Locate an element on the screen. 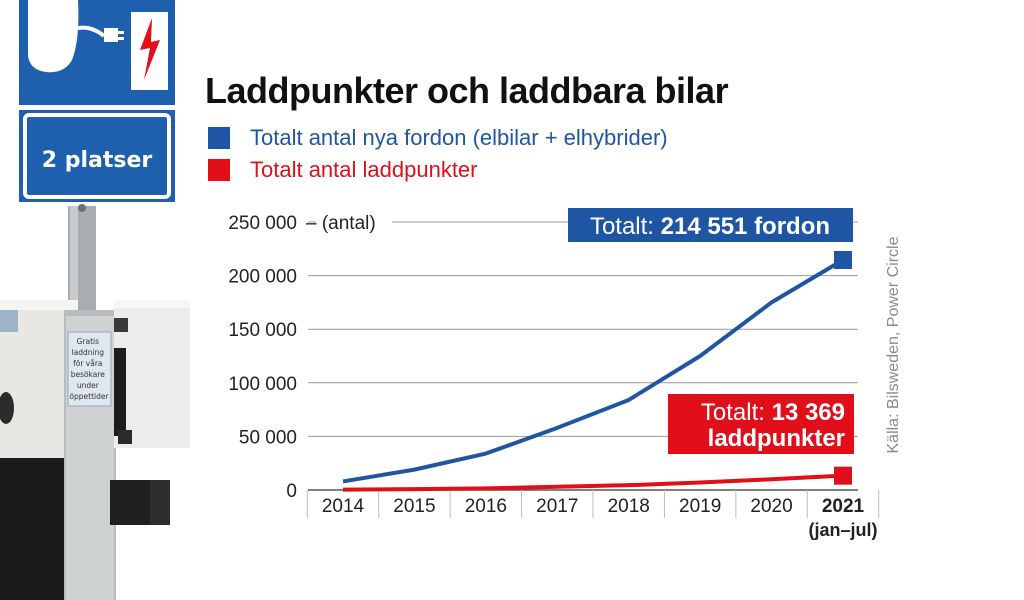 The height and width of the screenshot is (600, 1024). sticker-line: under is located at coordinates (88, 385).